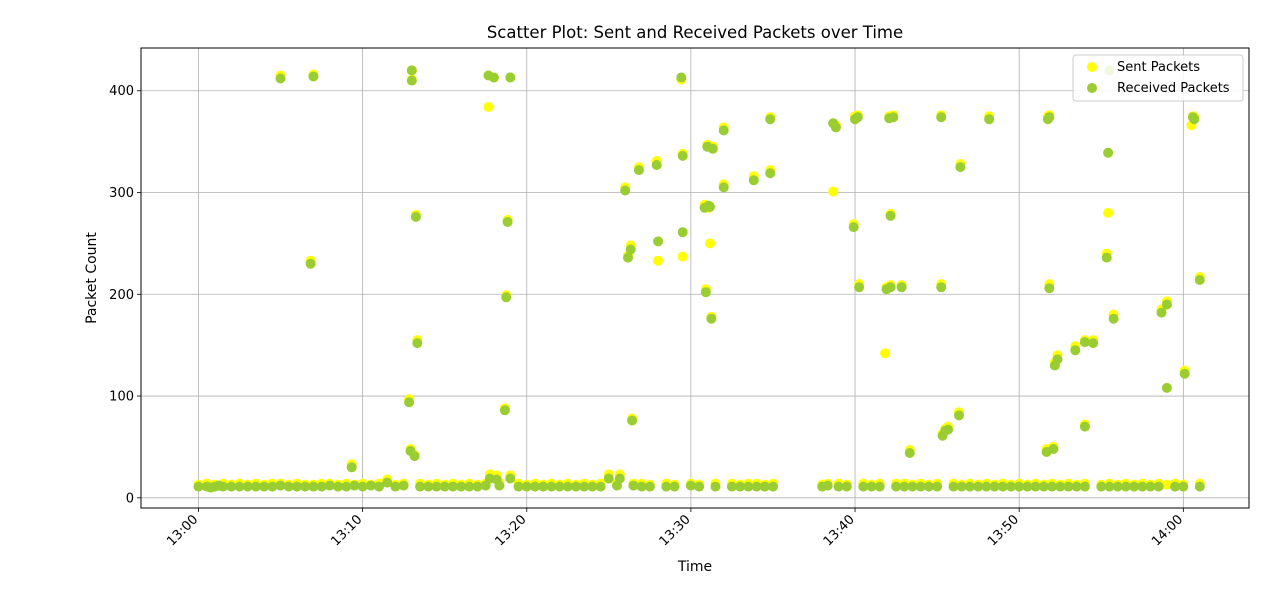 The image size is (1280, 612). What do you see at coordinates (694, 567) in the screenshot?
I see `x-axis-title: Time` at bounding box center [694, 567].